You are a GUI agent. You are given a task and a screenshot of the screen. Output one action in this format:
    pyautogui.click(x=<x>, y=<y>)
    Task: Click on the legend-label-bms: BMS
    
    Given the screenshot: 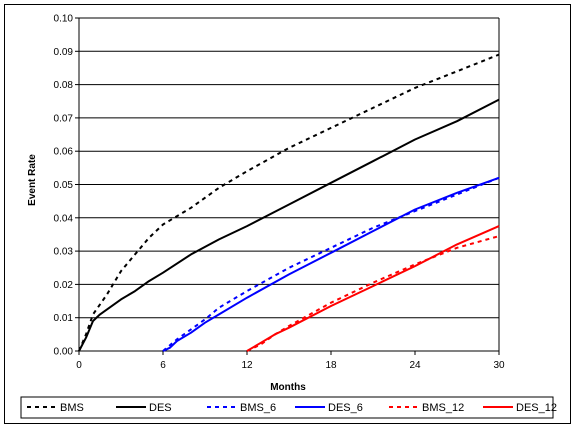 What is the action you would take?
    pyautogui.click(x=72, y=408)
    